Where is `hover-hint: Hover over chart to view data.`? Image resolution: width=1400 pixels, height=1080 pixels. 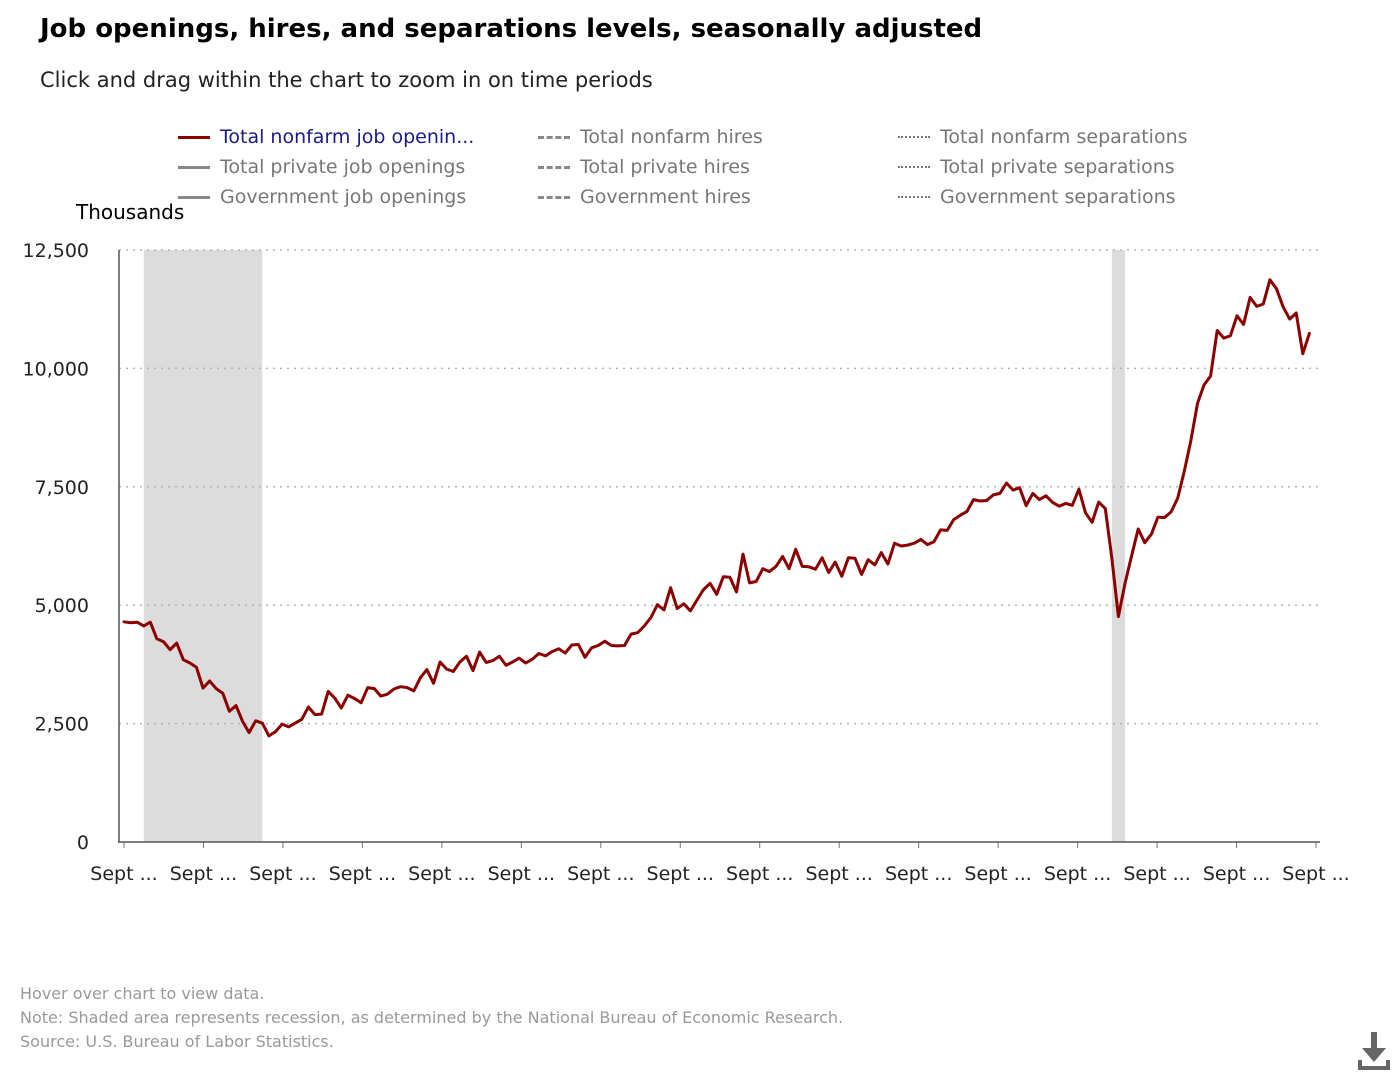 hover-hint: Hover over chart to view data. is located at coordinates (142, 993).